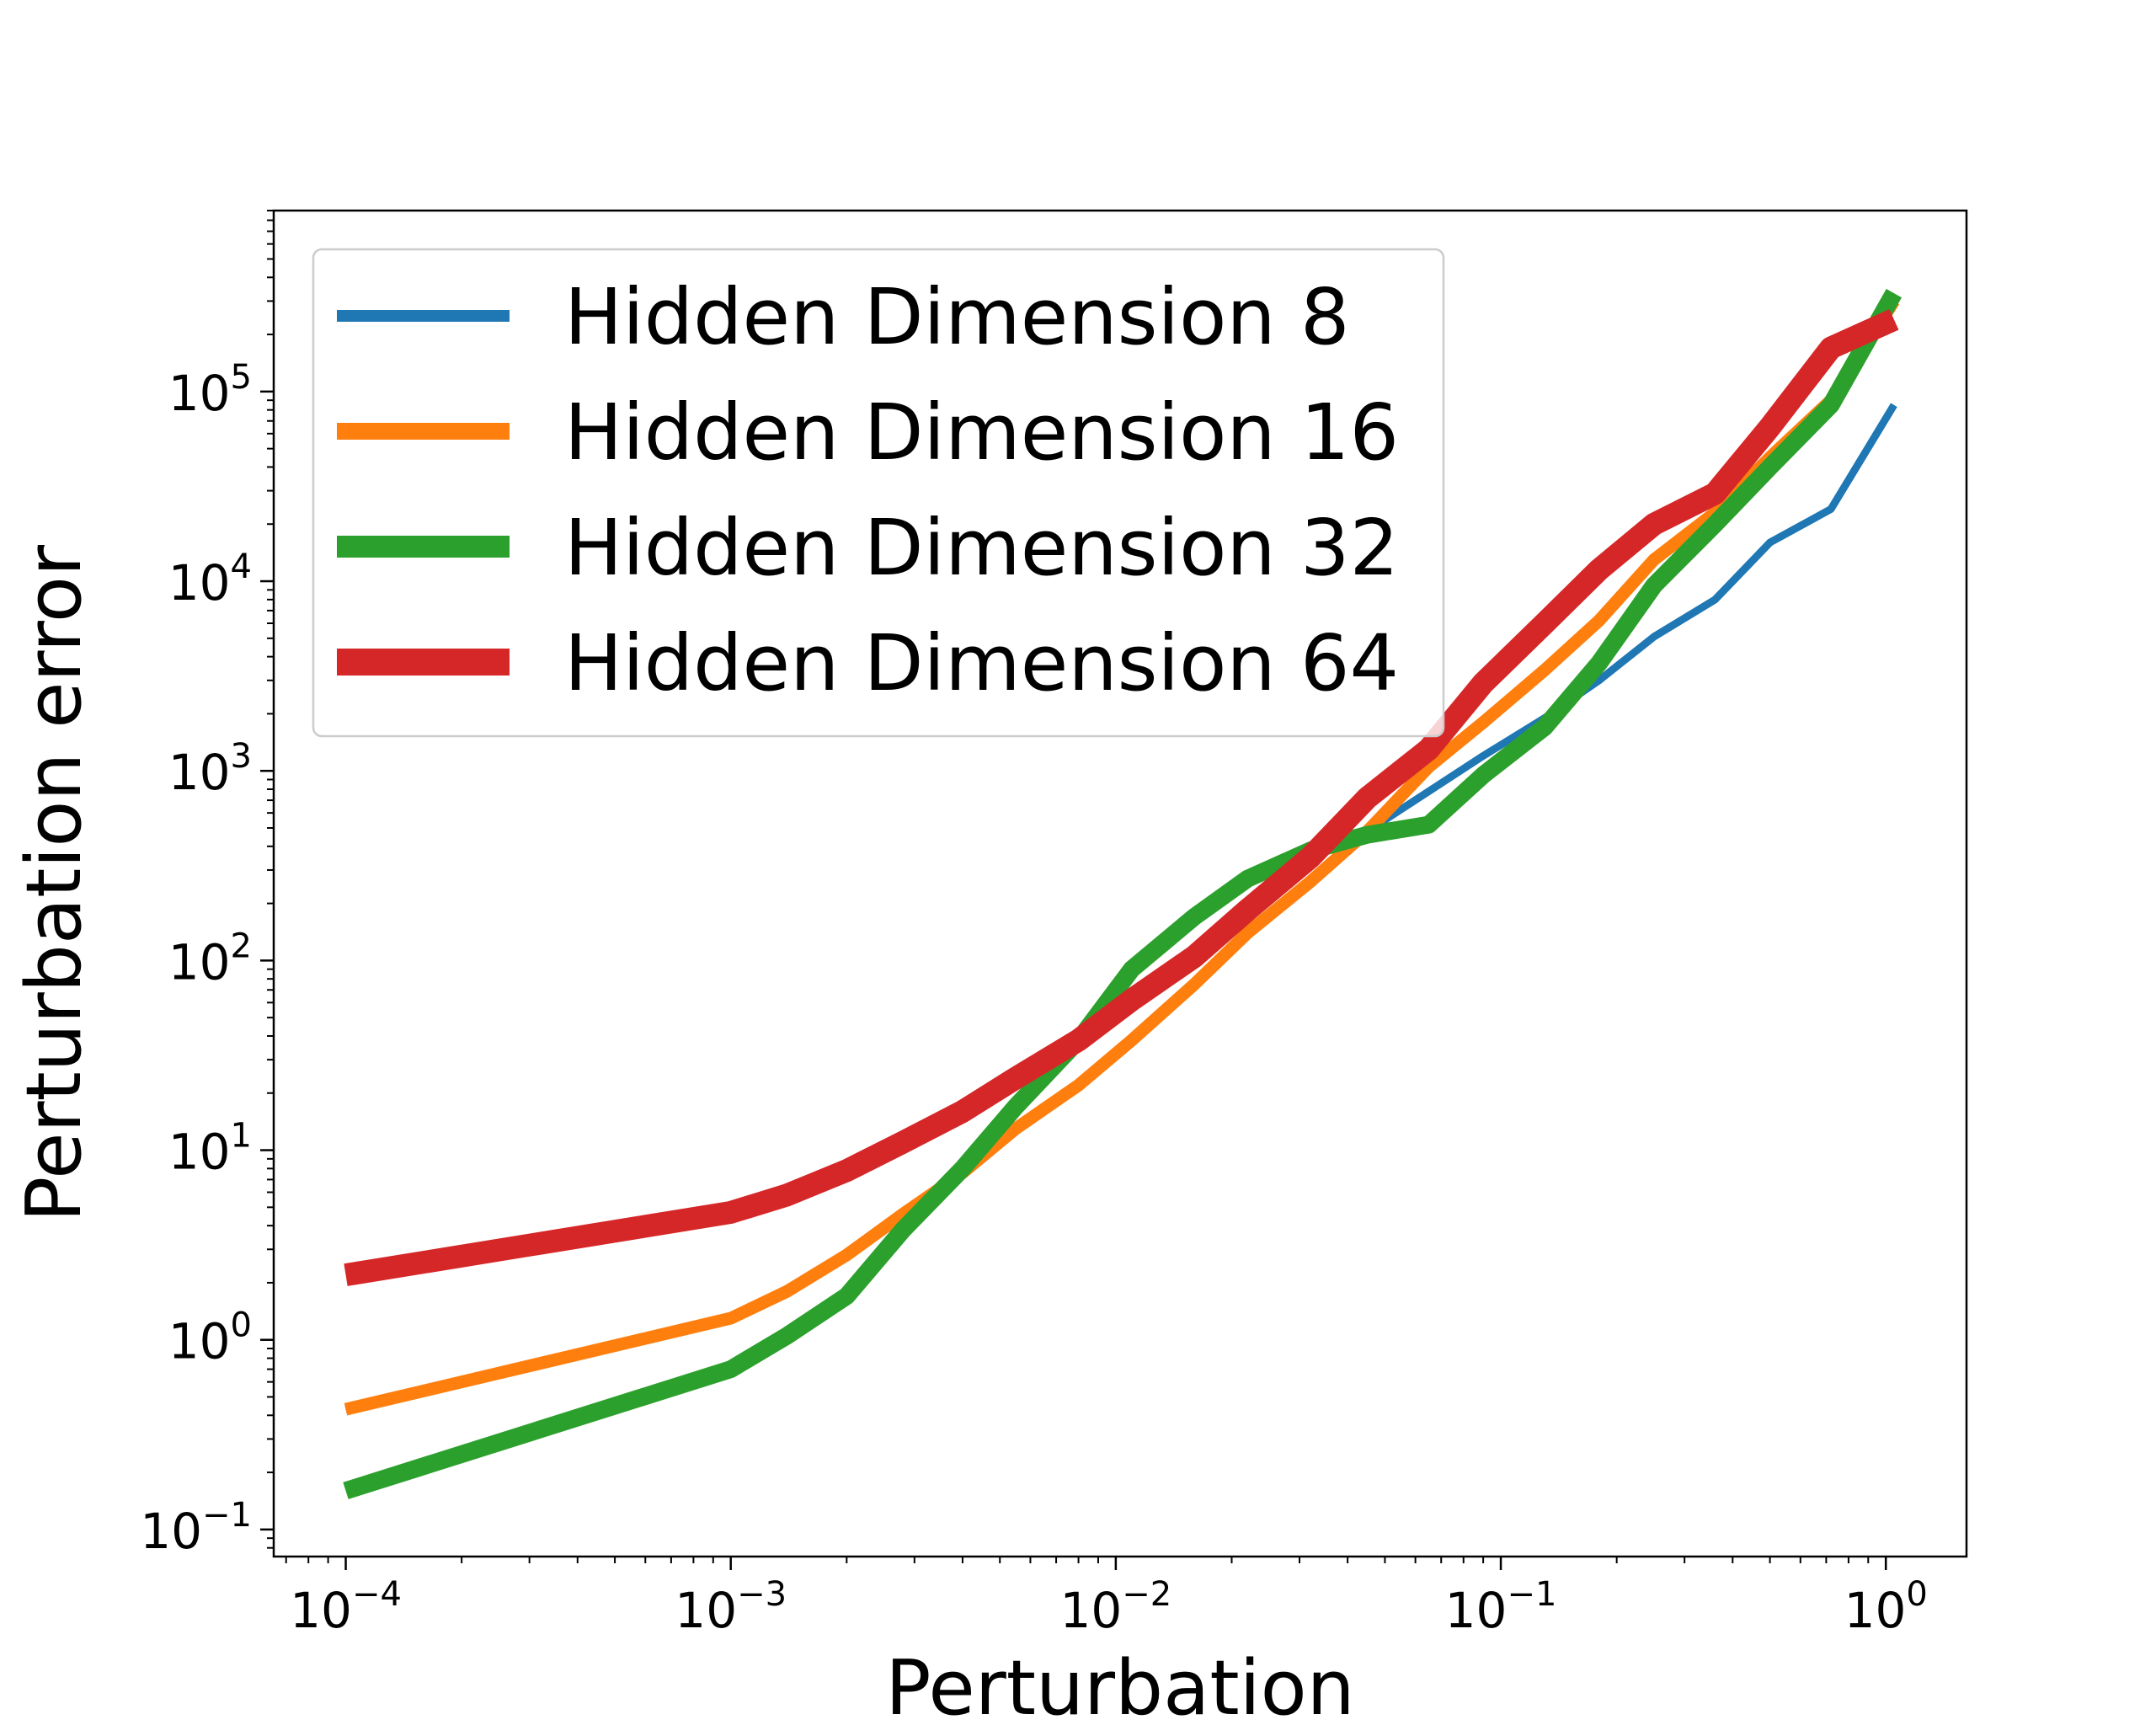 Image resolution: width=2156 pixels, height=1725 pixels. Describe the element at coordinates (1501, 1607) in the screenshot. I see `x-tick-label: 10⁻¹` at that location.